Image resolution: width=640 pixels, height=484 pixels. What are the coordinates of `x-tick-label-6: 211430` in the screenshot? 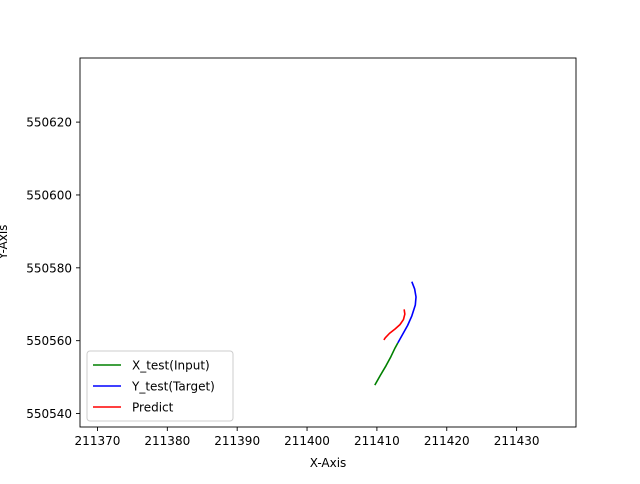 It's located at (517, 441).